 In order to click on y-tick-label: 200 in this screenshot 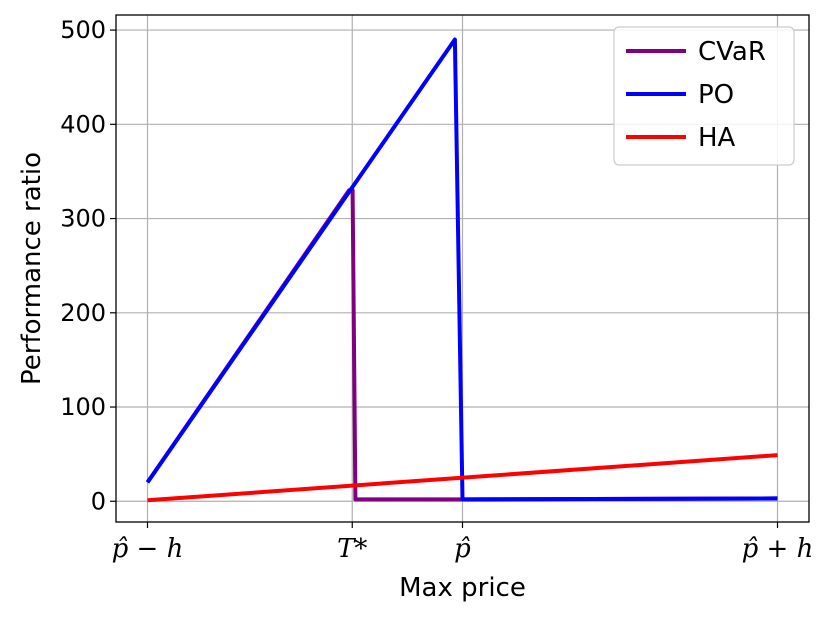, I will do `click(83, 313)`.